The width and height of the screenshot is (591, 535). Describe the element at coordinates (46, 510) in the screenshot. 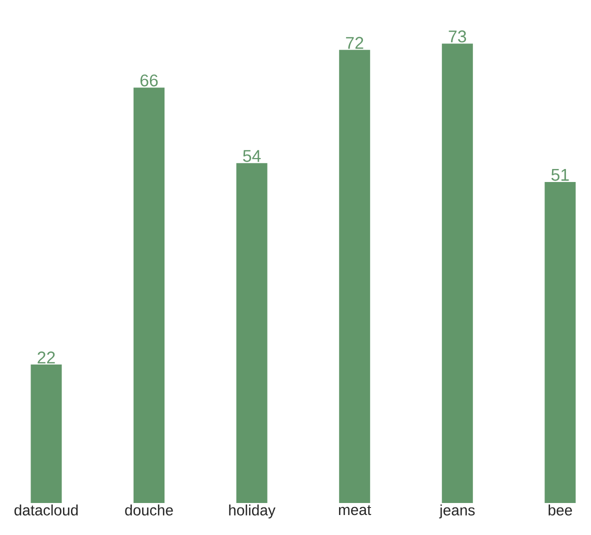

I see `x-tick-label: datacloud` at that location.